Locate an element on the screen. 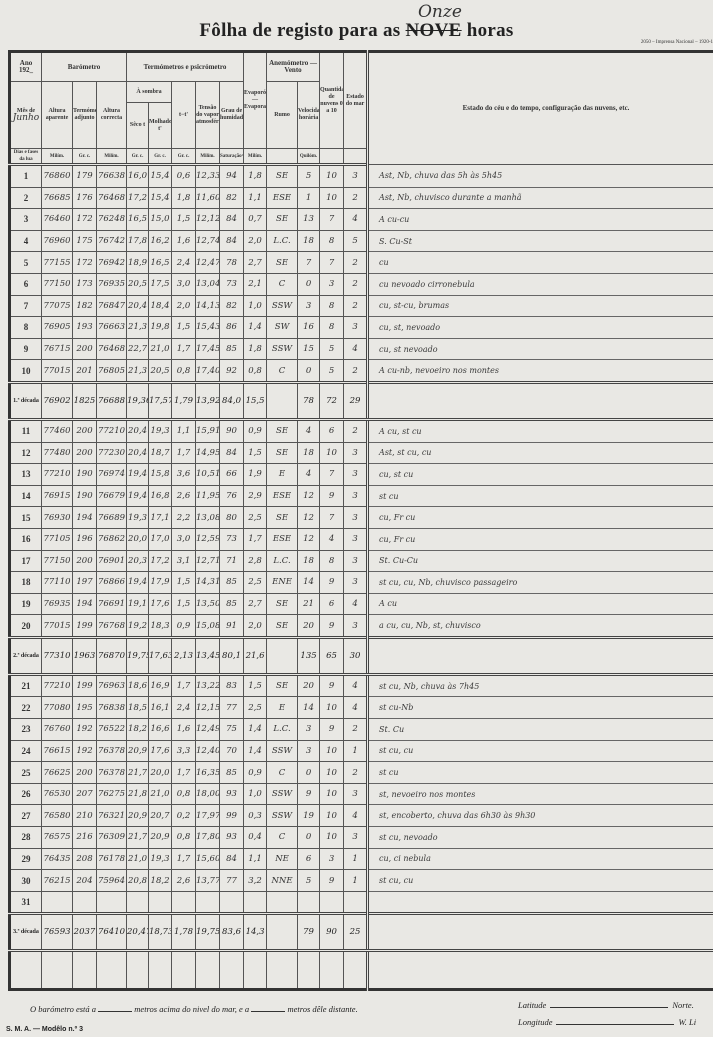  decade-tensao-vapor: 13,459 is located at coordinates (208, 655).